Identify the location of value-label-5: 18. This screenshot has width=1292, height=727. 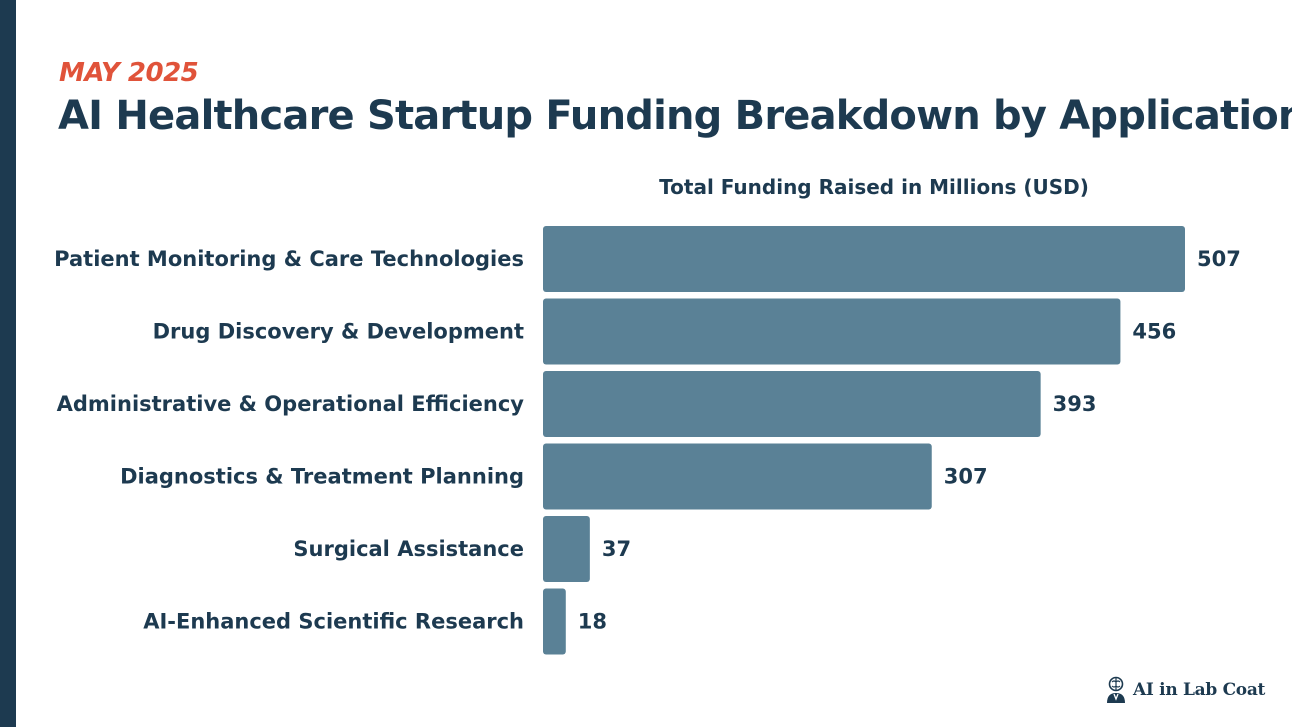
(592, 622).